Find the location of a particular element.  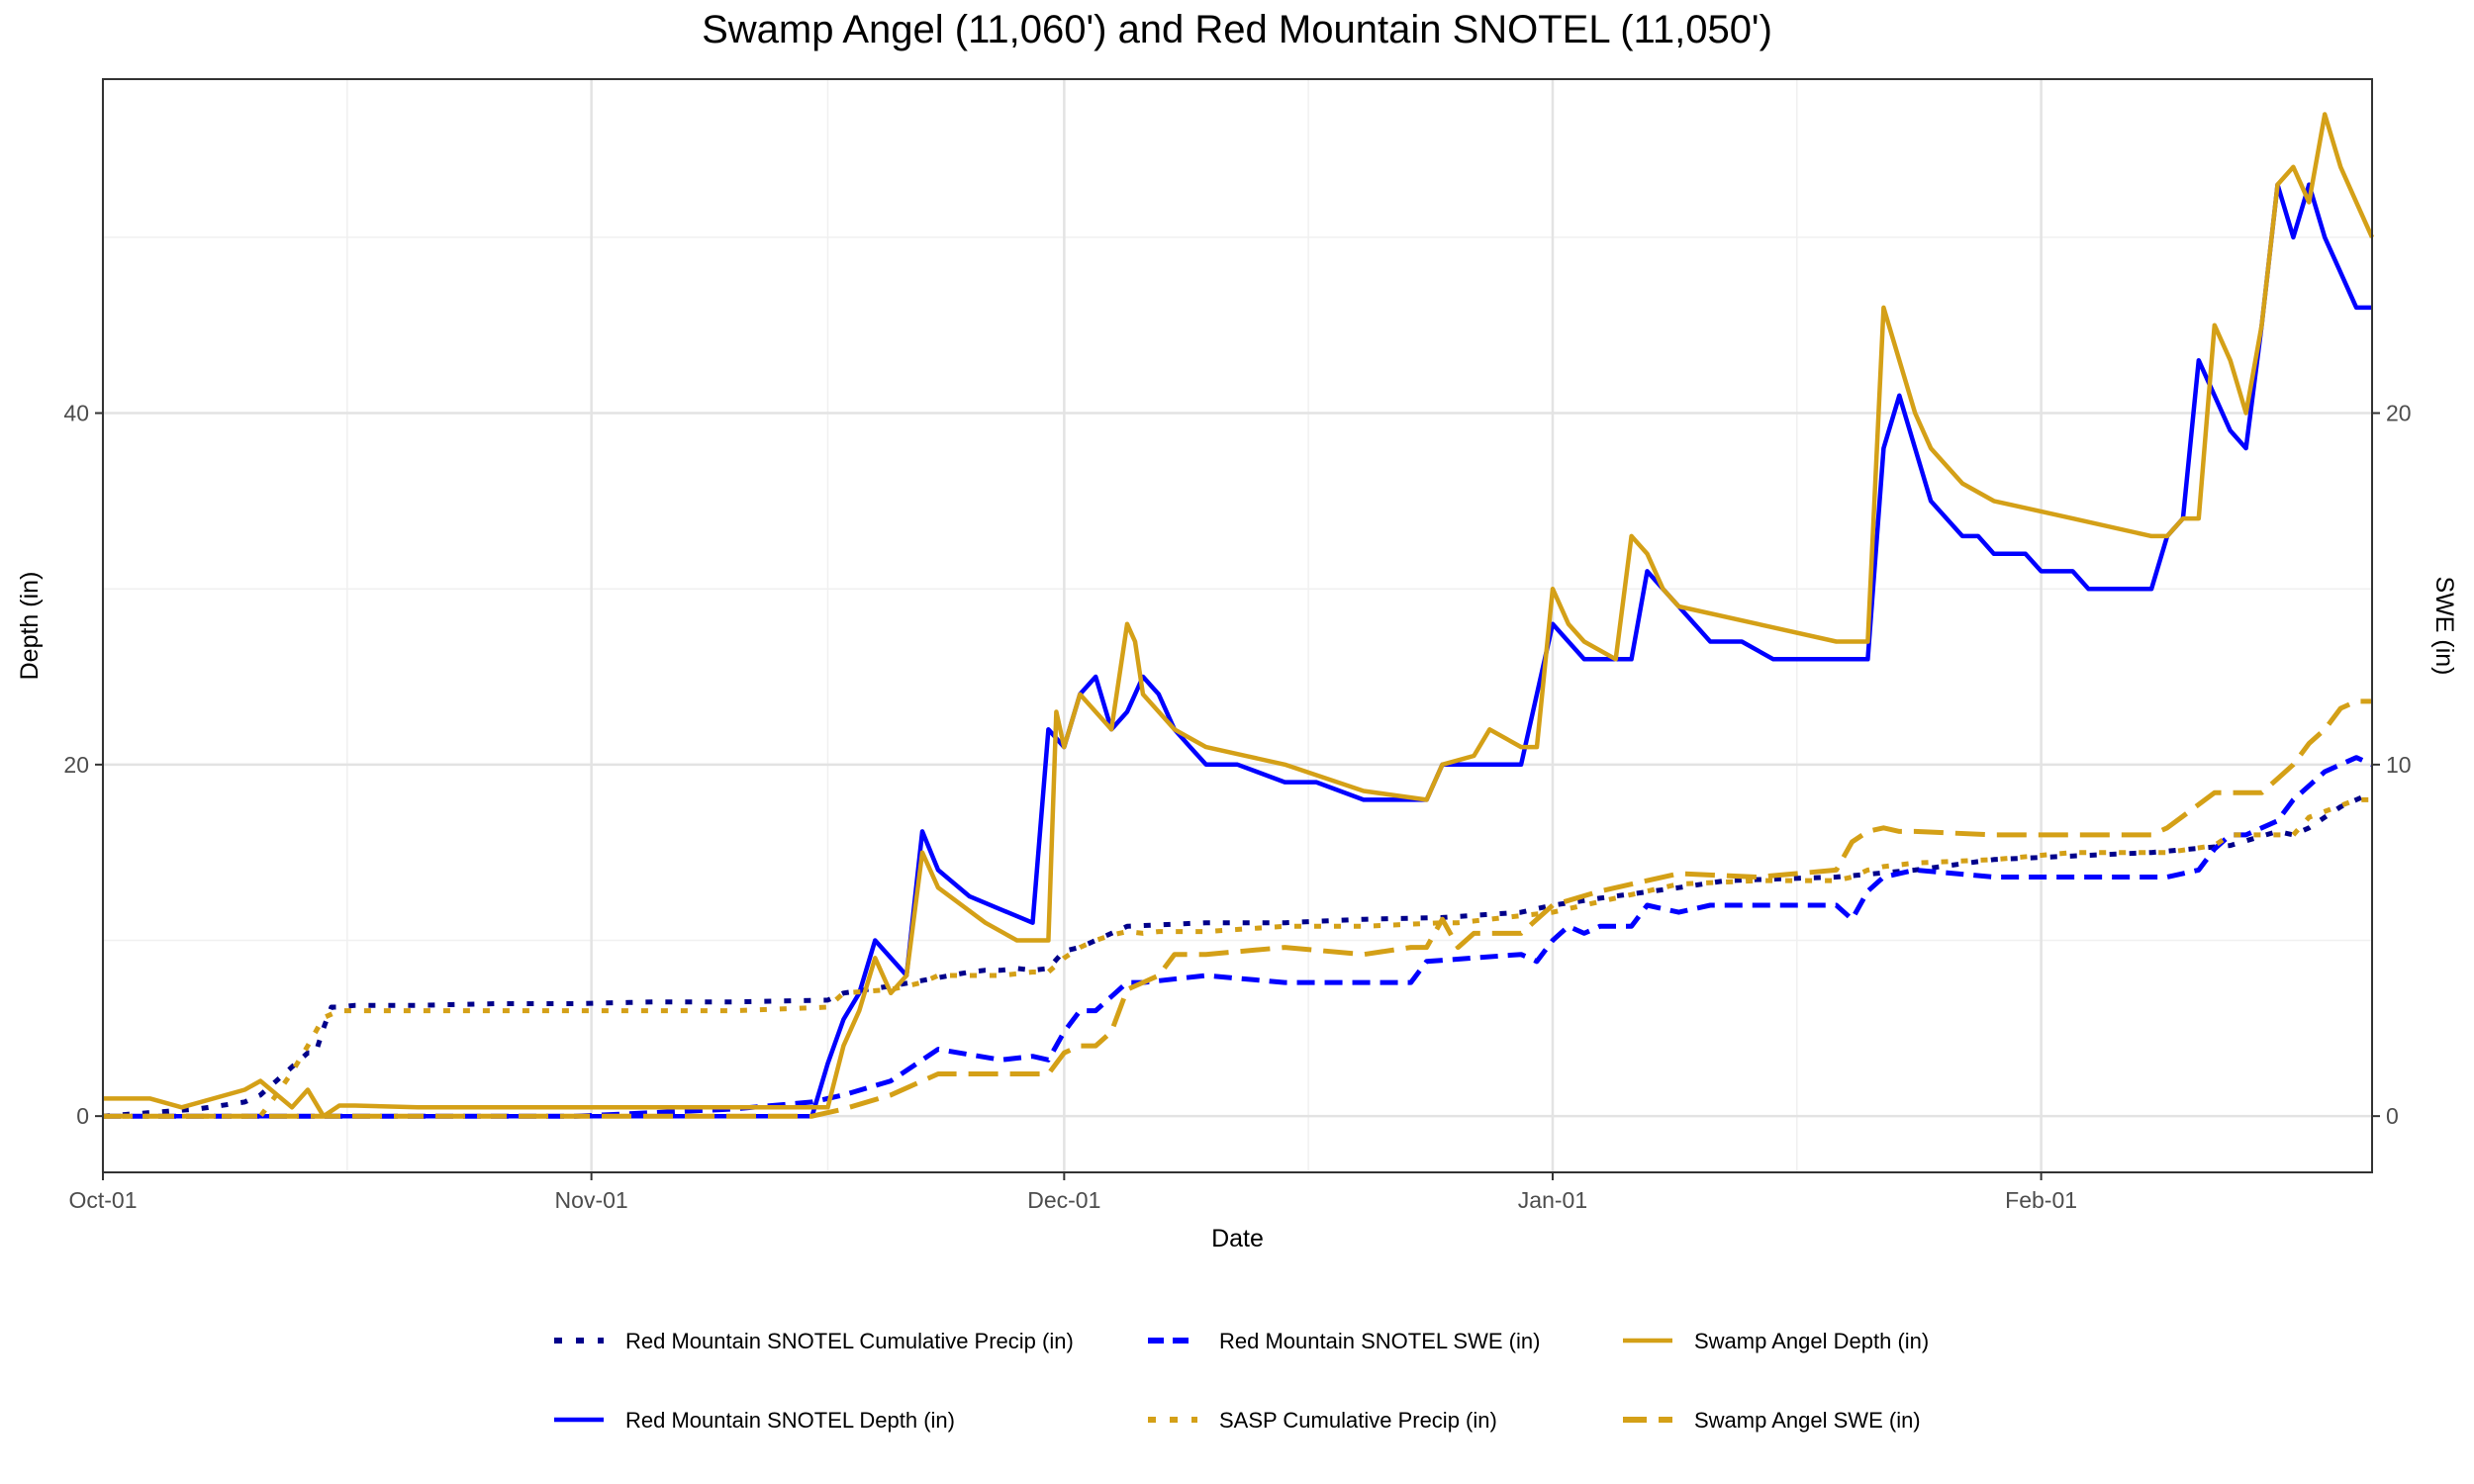

legend-label-1: Red Mountain SNOTEL Depth (in) is located at coordinates (790, 1420).